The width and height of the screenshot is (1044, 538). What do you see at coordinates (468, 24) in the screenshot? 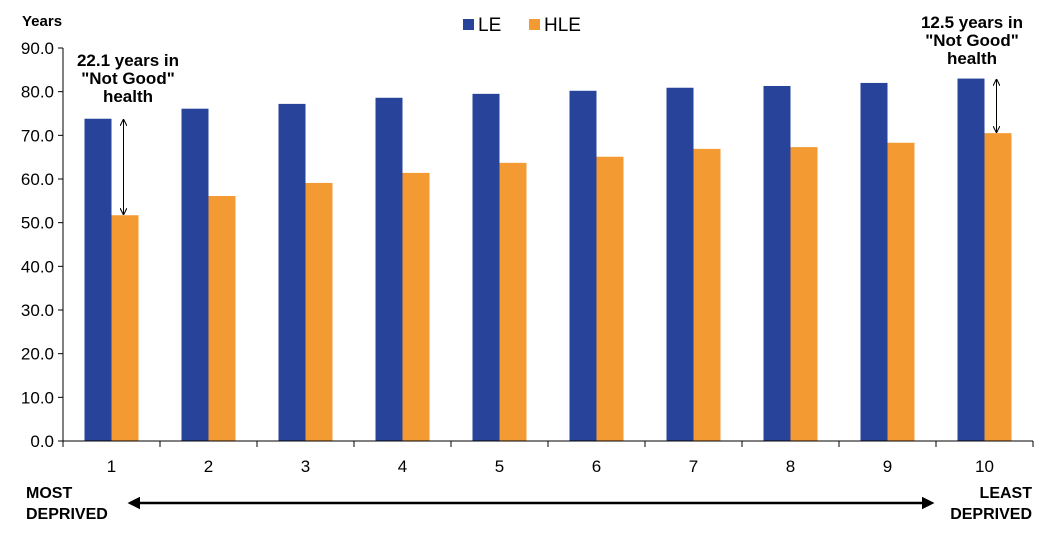
I see `legend-swatch-le` at bounding box center [468, 24].